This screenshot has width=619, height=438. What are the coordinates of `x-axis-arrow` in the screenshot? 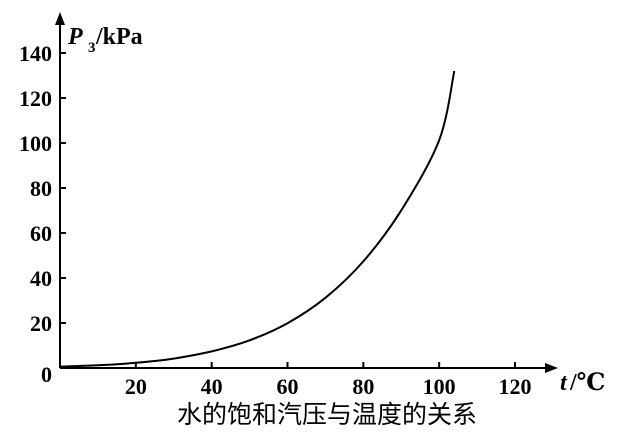 It's located at (551, 368).